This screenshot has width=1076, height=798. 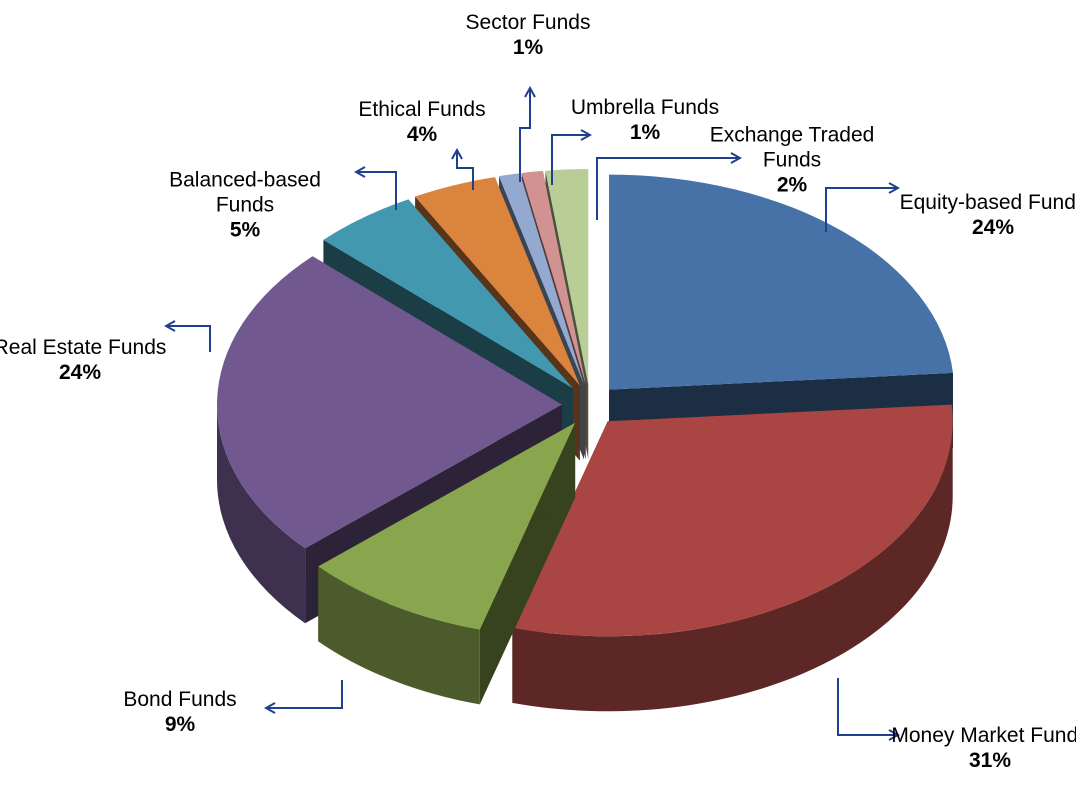 I want to click on slice-label: Ethical Funds 4%, so click(x=422, y=122).